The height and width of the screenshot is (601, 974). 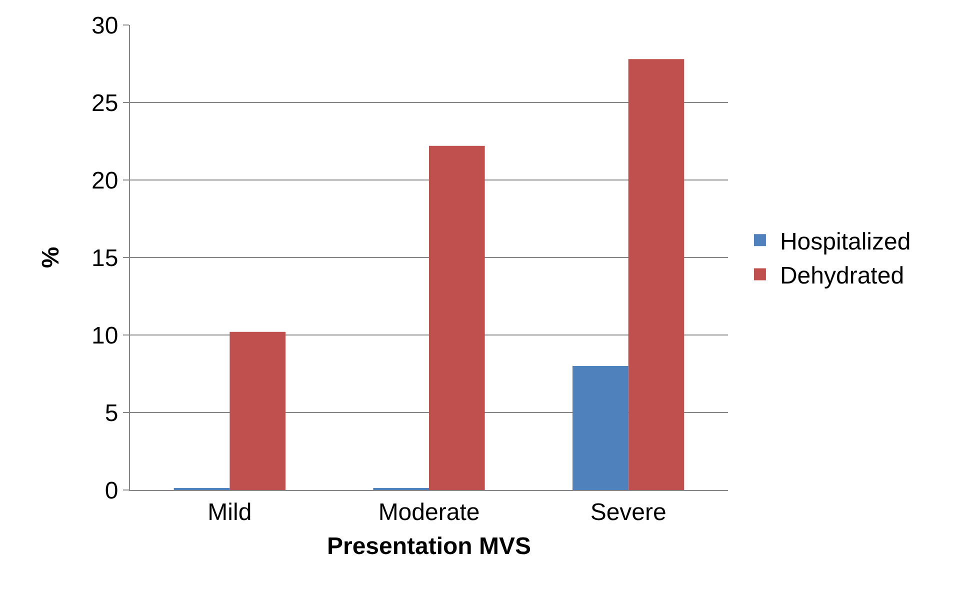 What do you see at coordinates (111, 413) in the screenshot?
I see `y-tick-label: 5` at bounding box center [111, 413].